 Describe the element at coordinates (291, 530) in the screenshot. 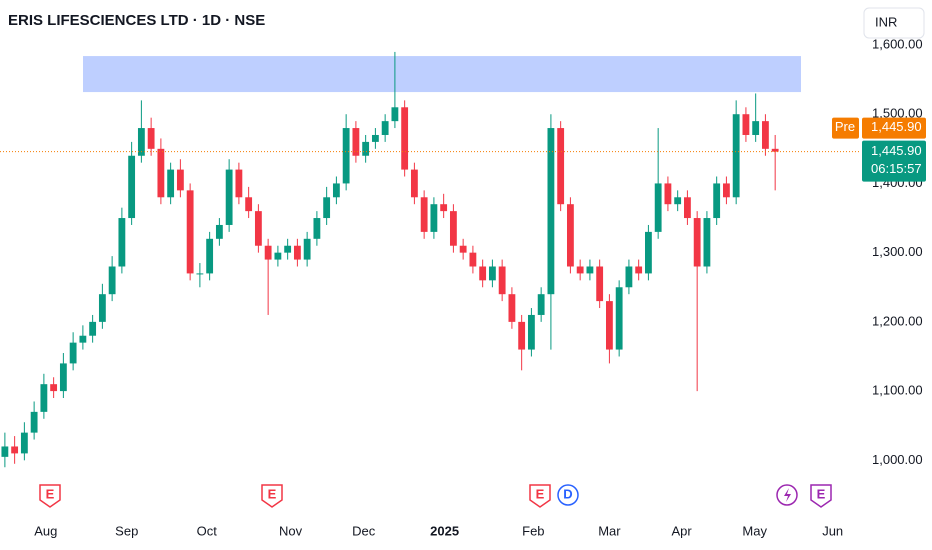

I see `x-tick-label: Nov` at that location.